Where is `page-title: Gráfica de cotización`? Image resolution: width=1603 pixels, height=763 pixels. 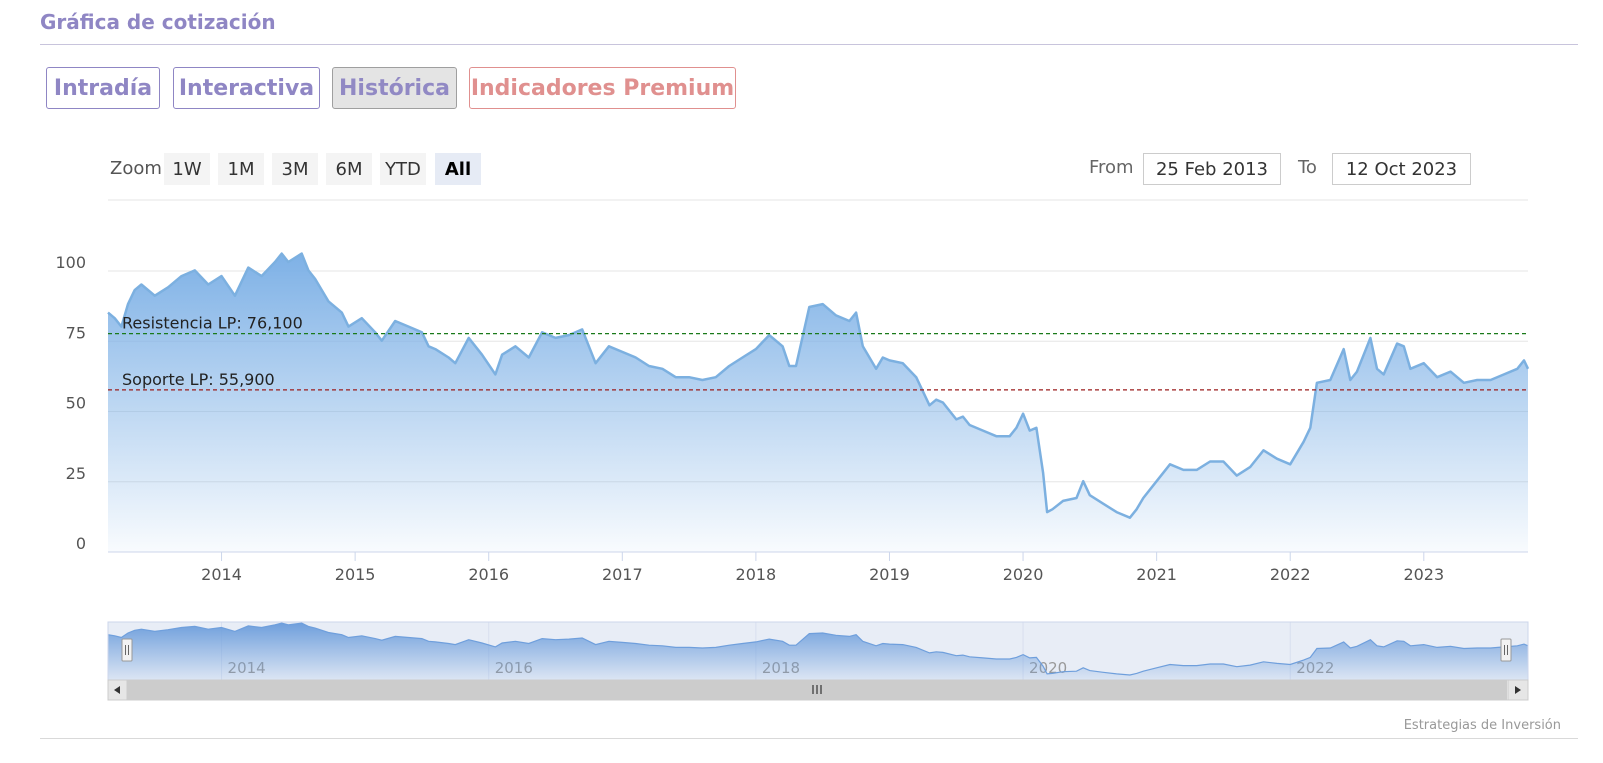 page-title: Gráfica de cotización is located at coordinates (158, 22).